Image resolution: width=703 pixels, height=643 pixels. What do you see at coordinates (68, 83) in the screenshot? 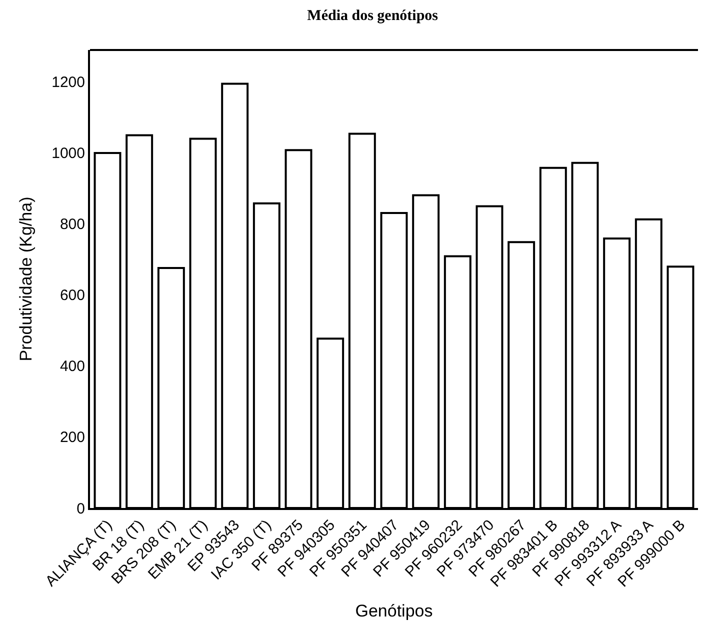
I see `y-tick-label: 1200` at bounding box center [68, 83].